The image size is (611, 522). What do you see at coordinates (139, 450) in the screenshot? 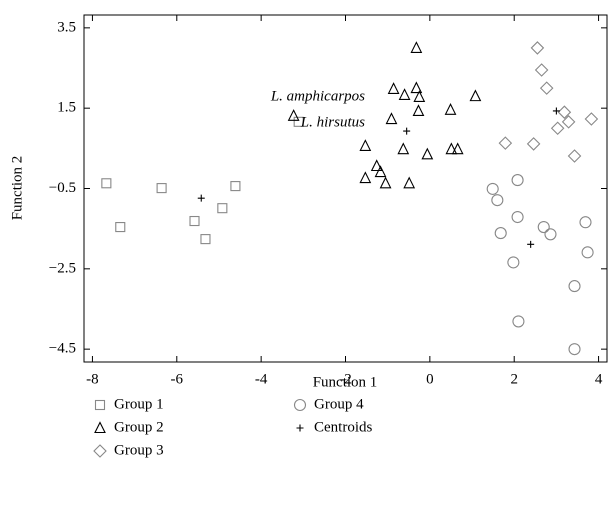
I see `legend-label: Group 3` at bounding box center [139, 450].